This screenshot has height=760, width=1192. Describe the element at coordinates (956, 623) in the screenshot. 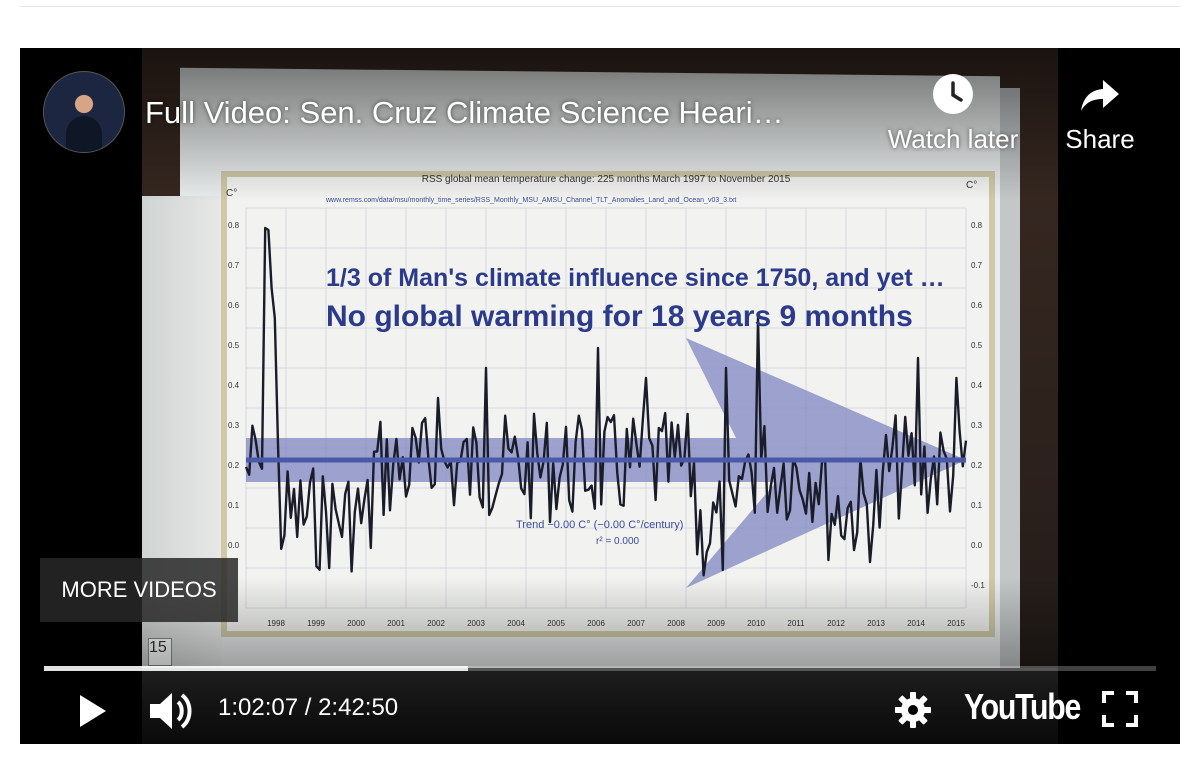

I see `year-tick-label: 2015` at that location.